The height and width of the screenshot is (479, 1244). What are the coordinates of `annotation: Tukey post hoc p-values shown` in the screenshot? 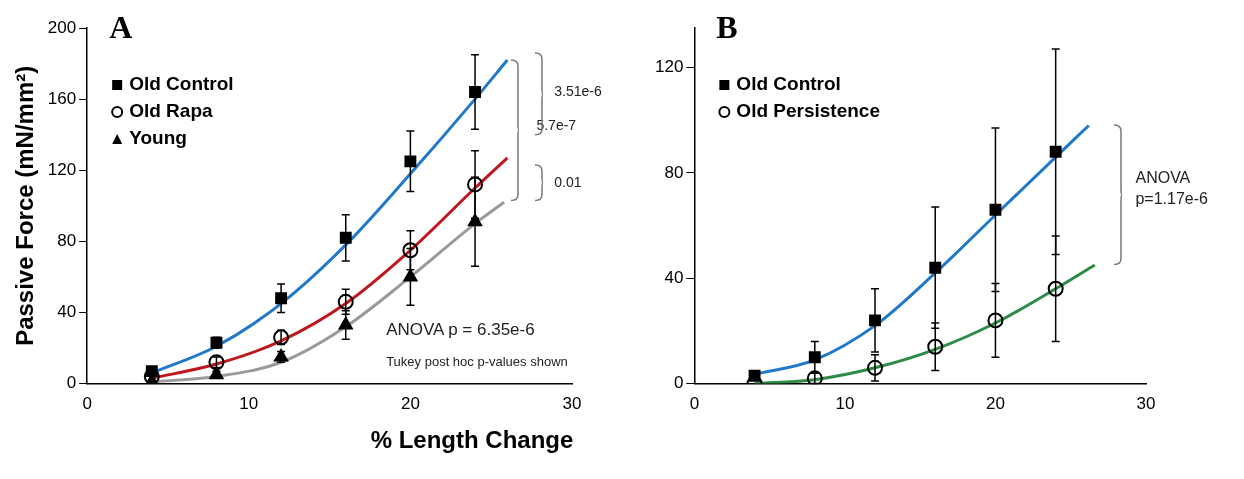 It's located at (477, 361).